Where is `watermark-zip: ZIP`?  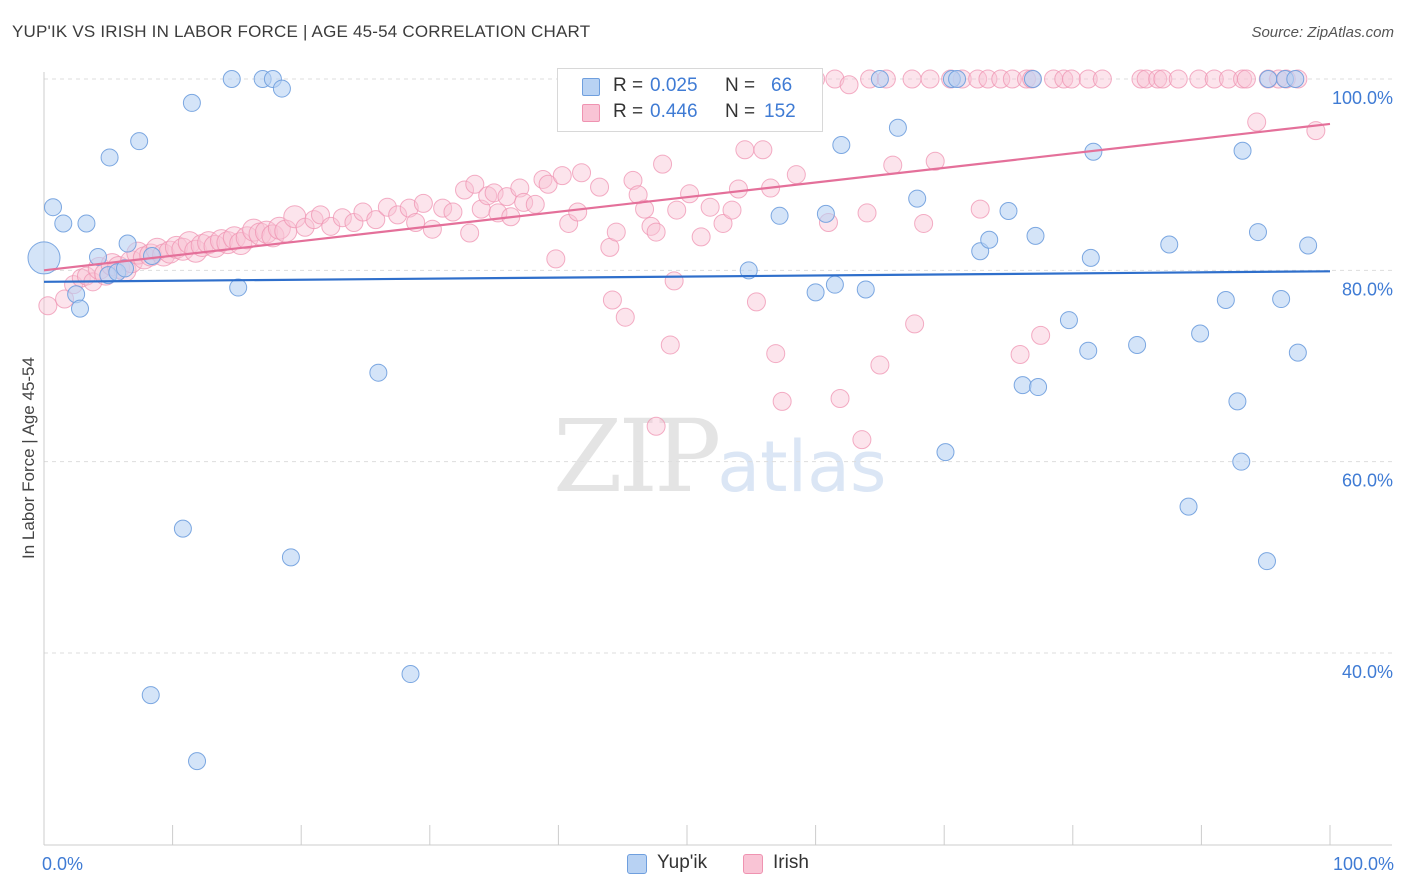
watermark-zip: ZIP is located at coordinates (637, 456).